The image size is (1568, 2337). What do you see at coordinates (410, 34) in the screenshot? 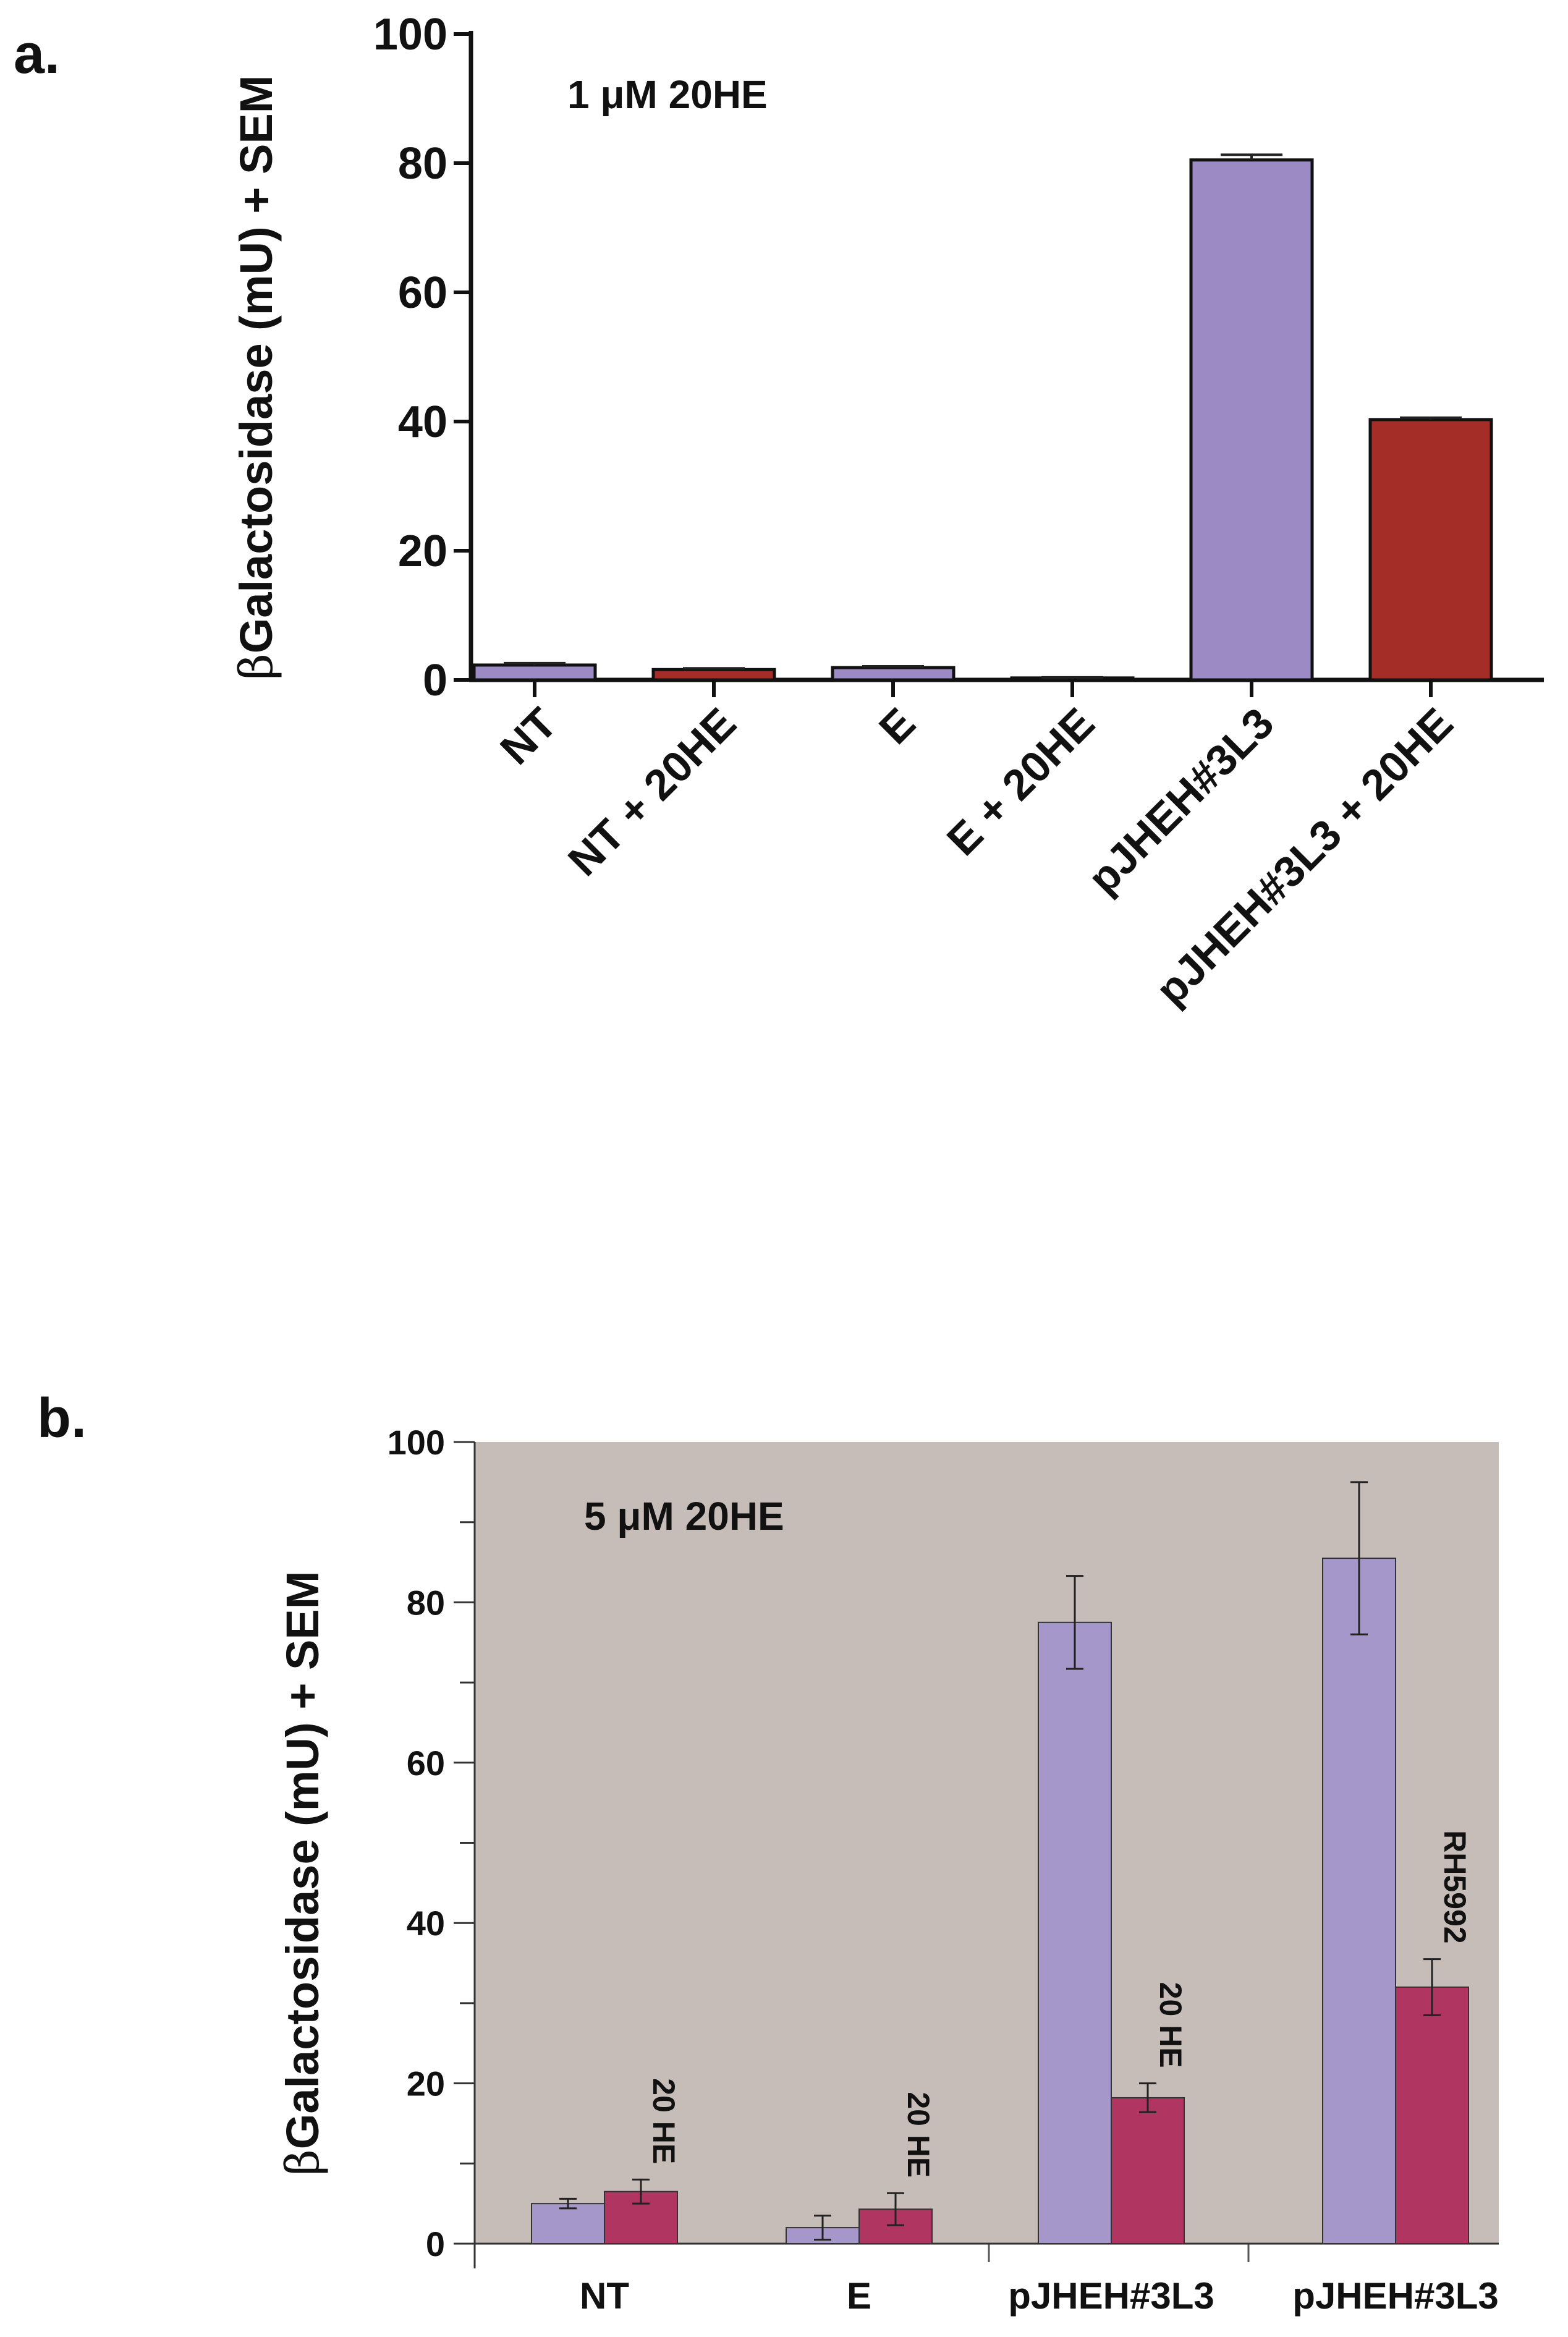
I see `panel-a-y-tick-label: 100` at bounding box center [410, 34].